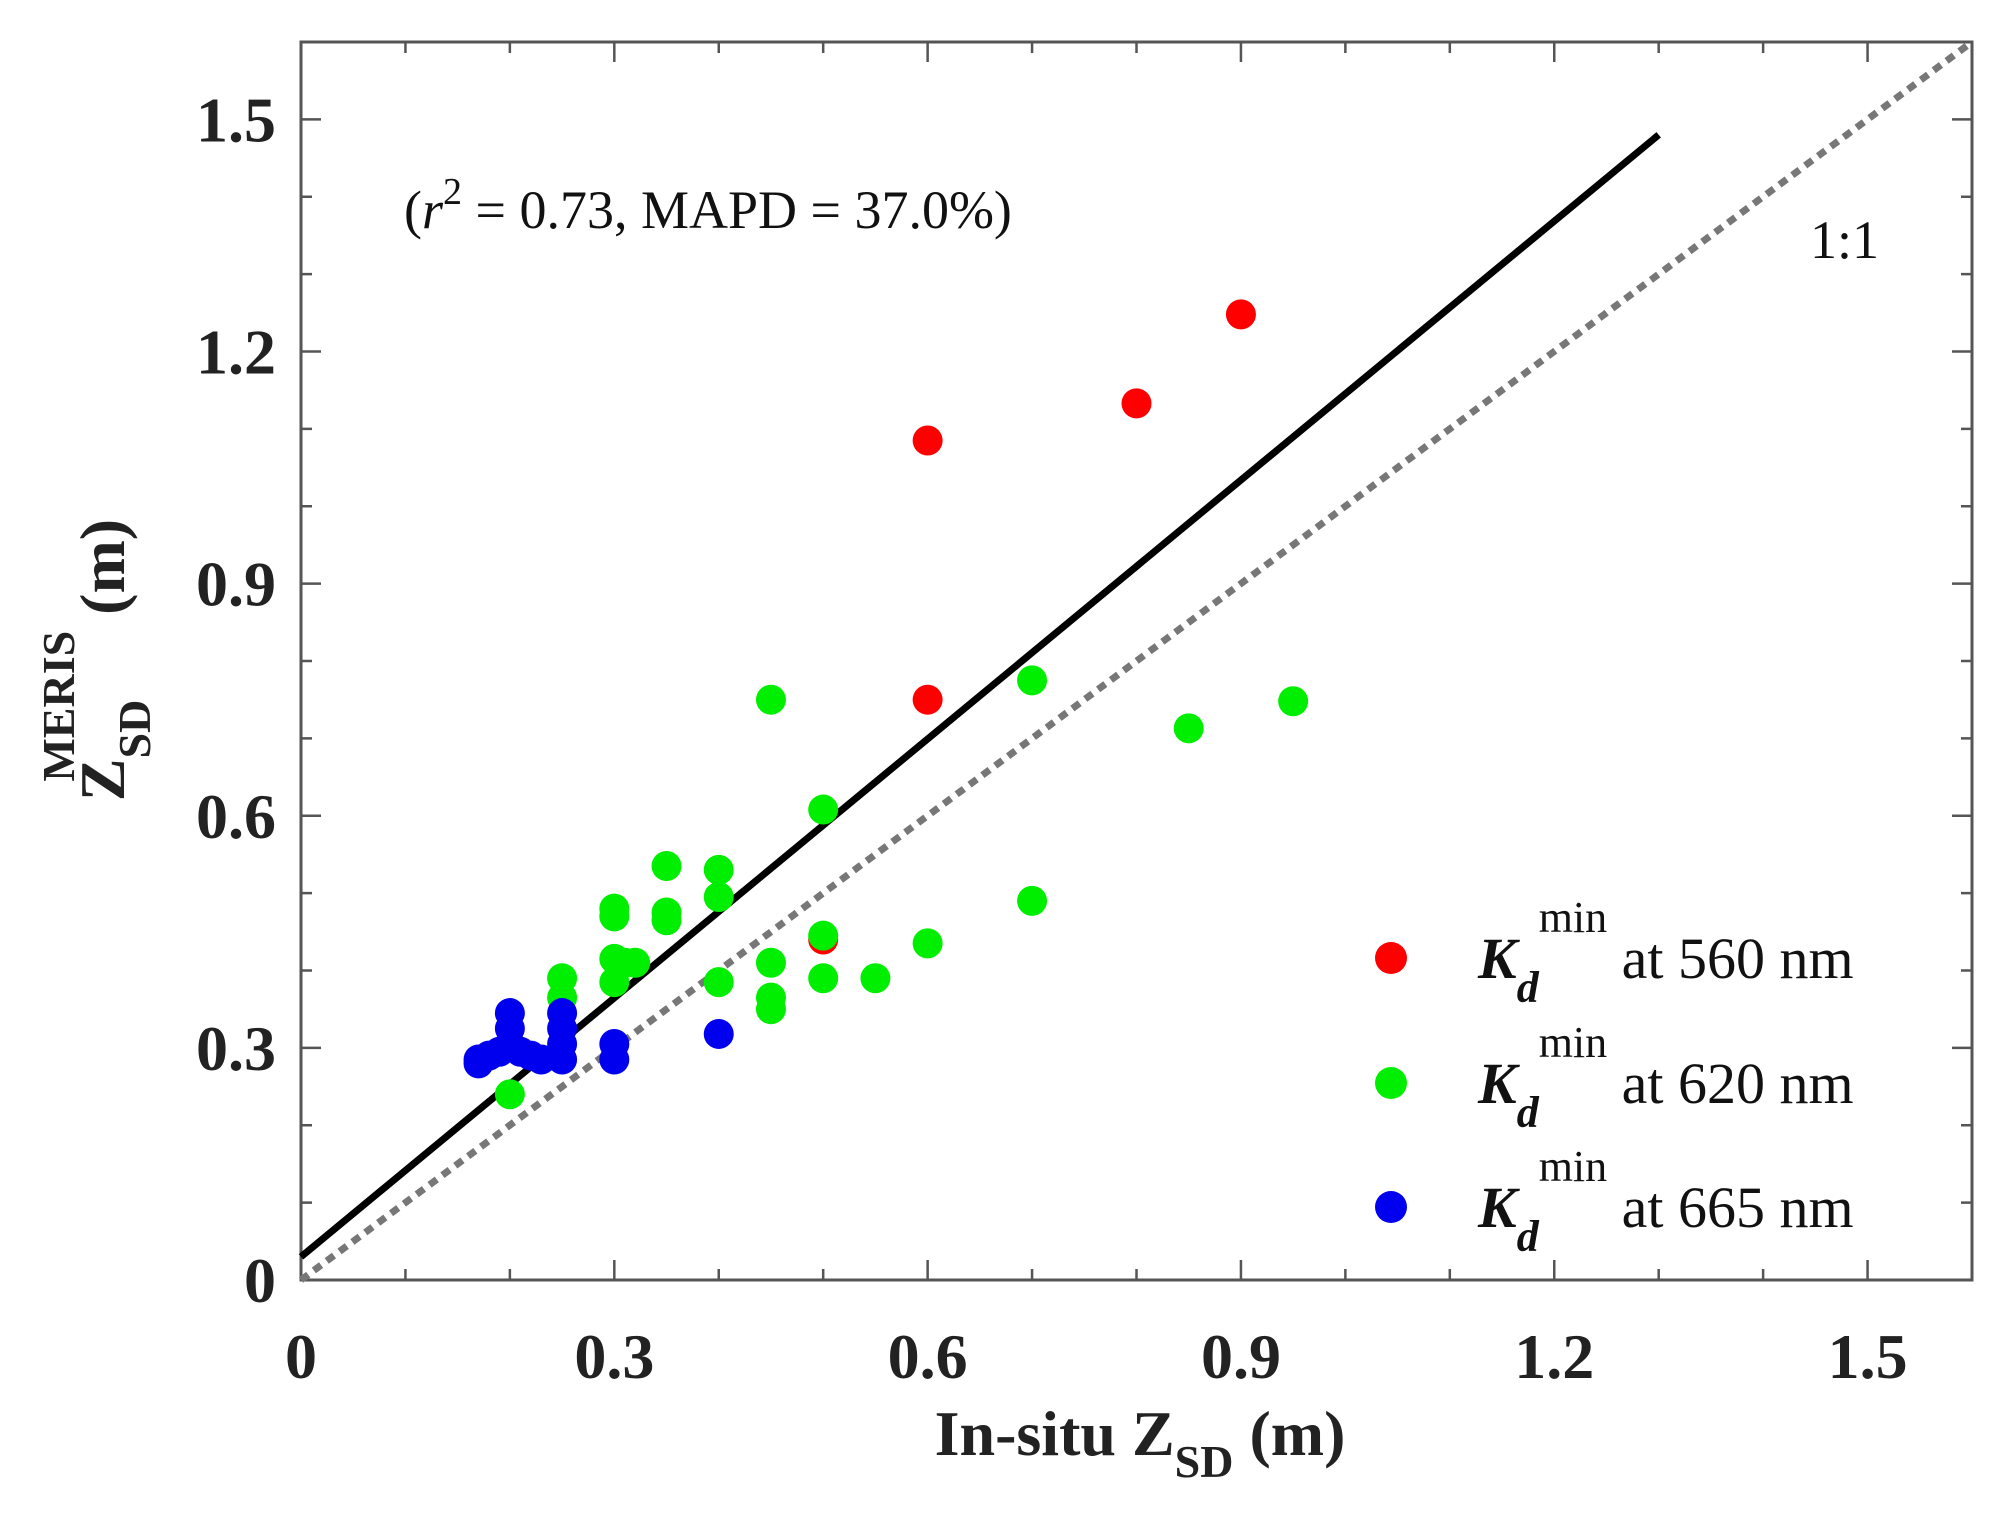  Describe the element at coordinates (1844, 240) in the screenshot. I see `one-to-one-label: 1:1` at that location.